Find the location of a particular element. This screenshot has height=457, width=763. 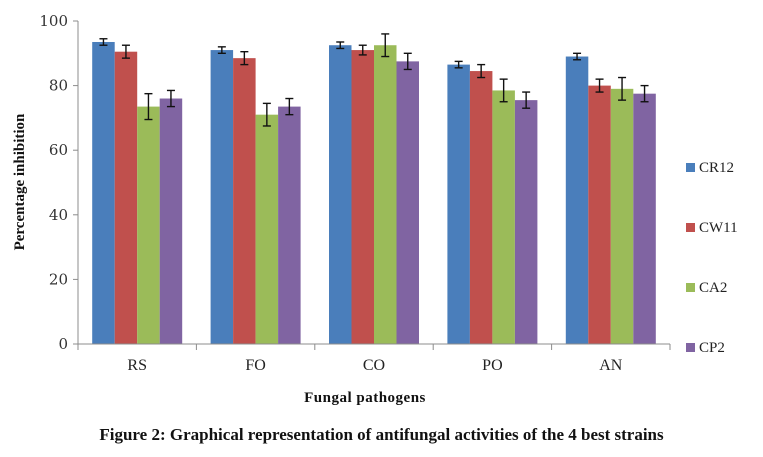

y-tick-label: 60 is located at coordinates (58, 150).